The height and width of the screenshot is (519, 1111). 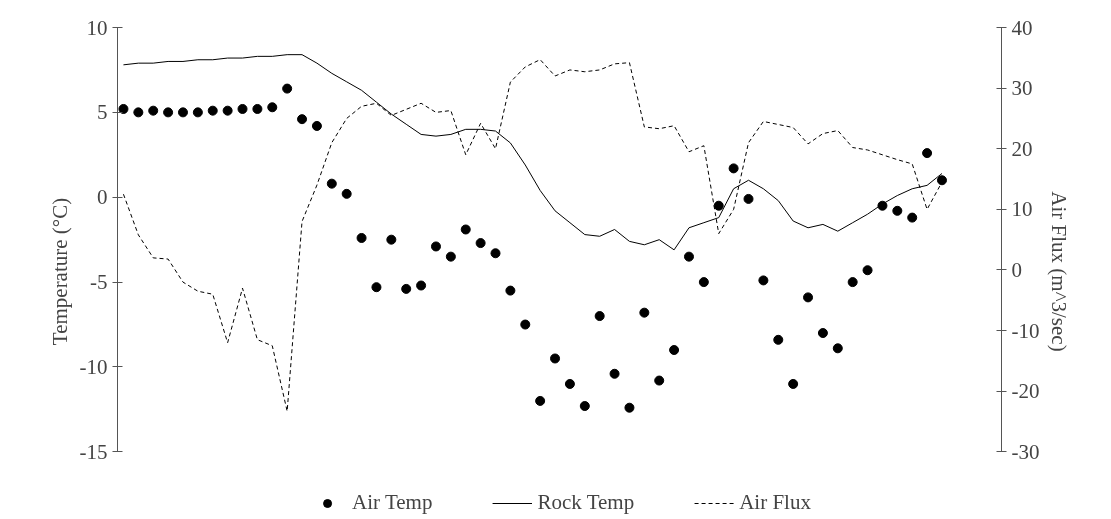 What do you see at coordinates (1022, 148) in the screenshot?
I see `y2-tick-label: 20` at bounding box center [1022, 148].